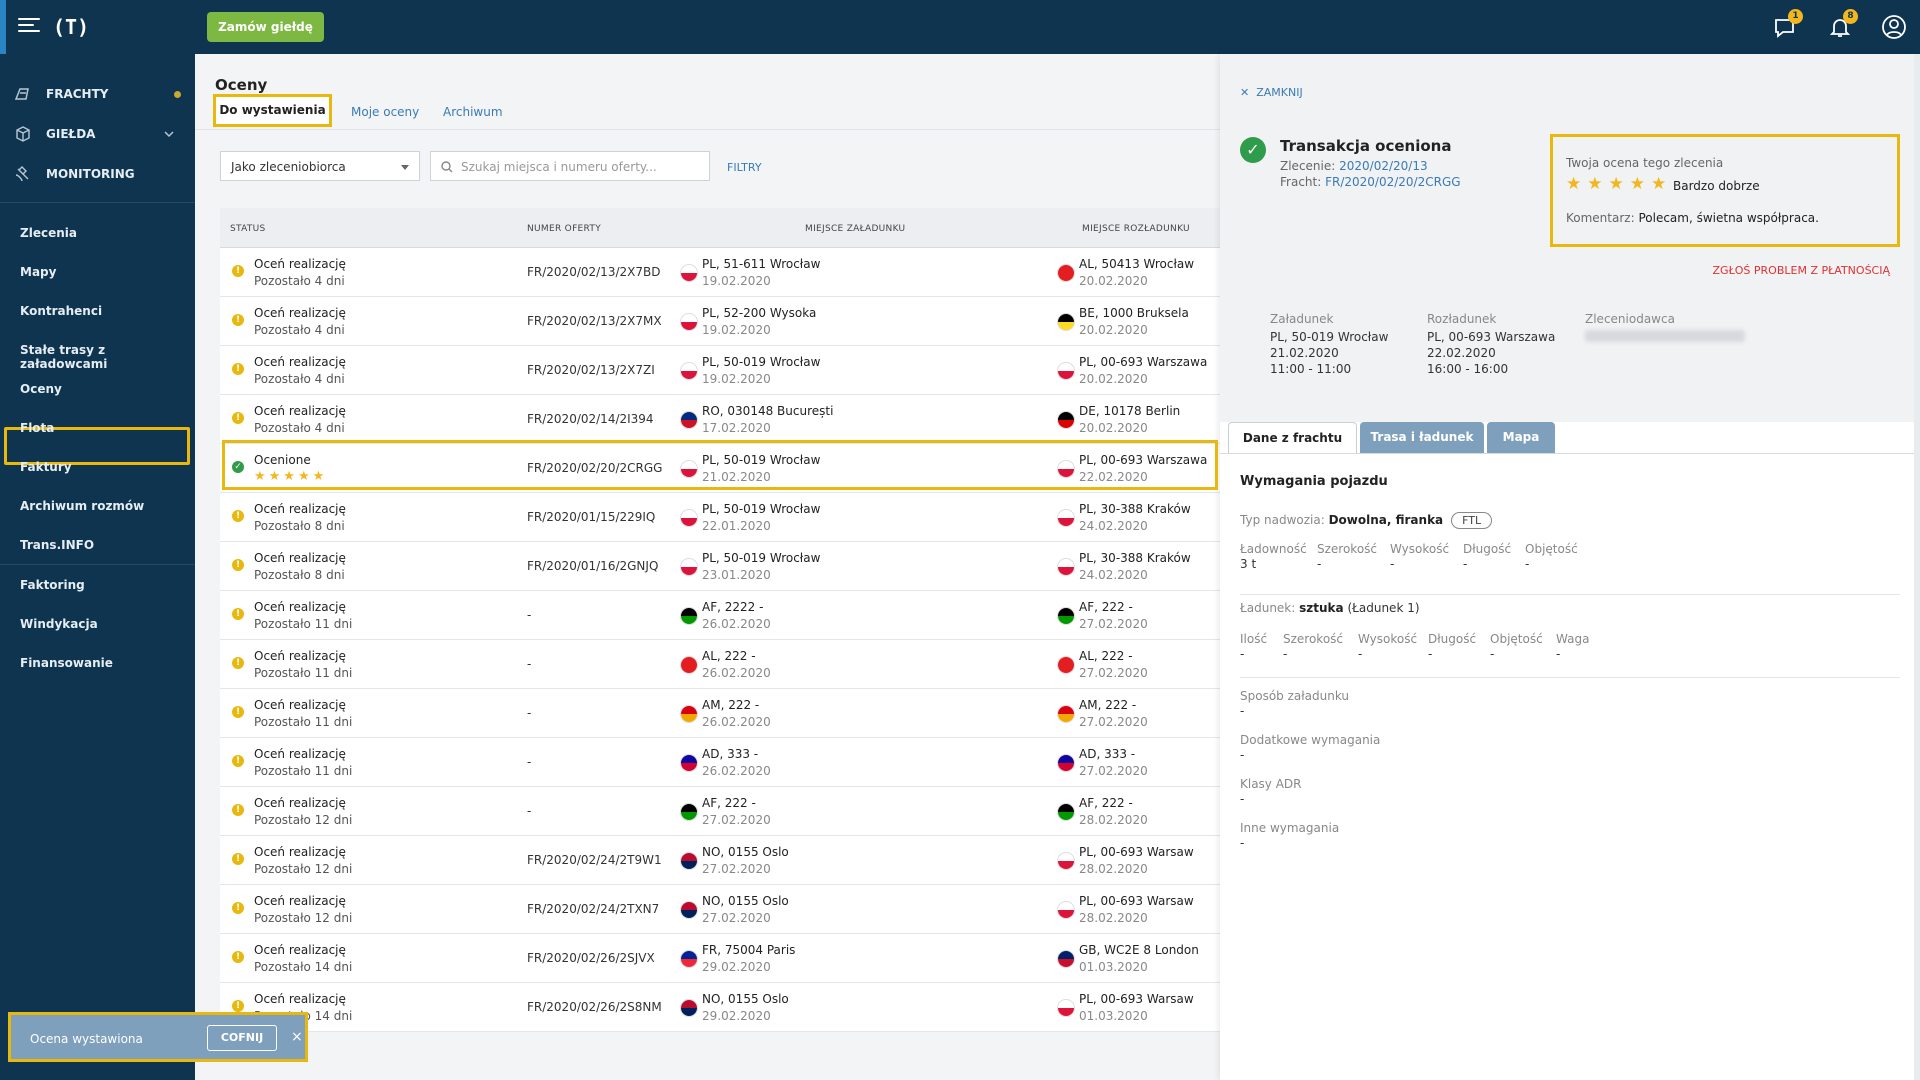 This screenshot has width=1920, height=1080. I want to click on unloading-place: DE, 10178 Berlin, so click(1130, 411).